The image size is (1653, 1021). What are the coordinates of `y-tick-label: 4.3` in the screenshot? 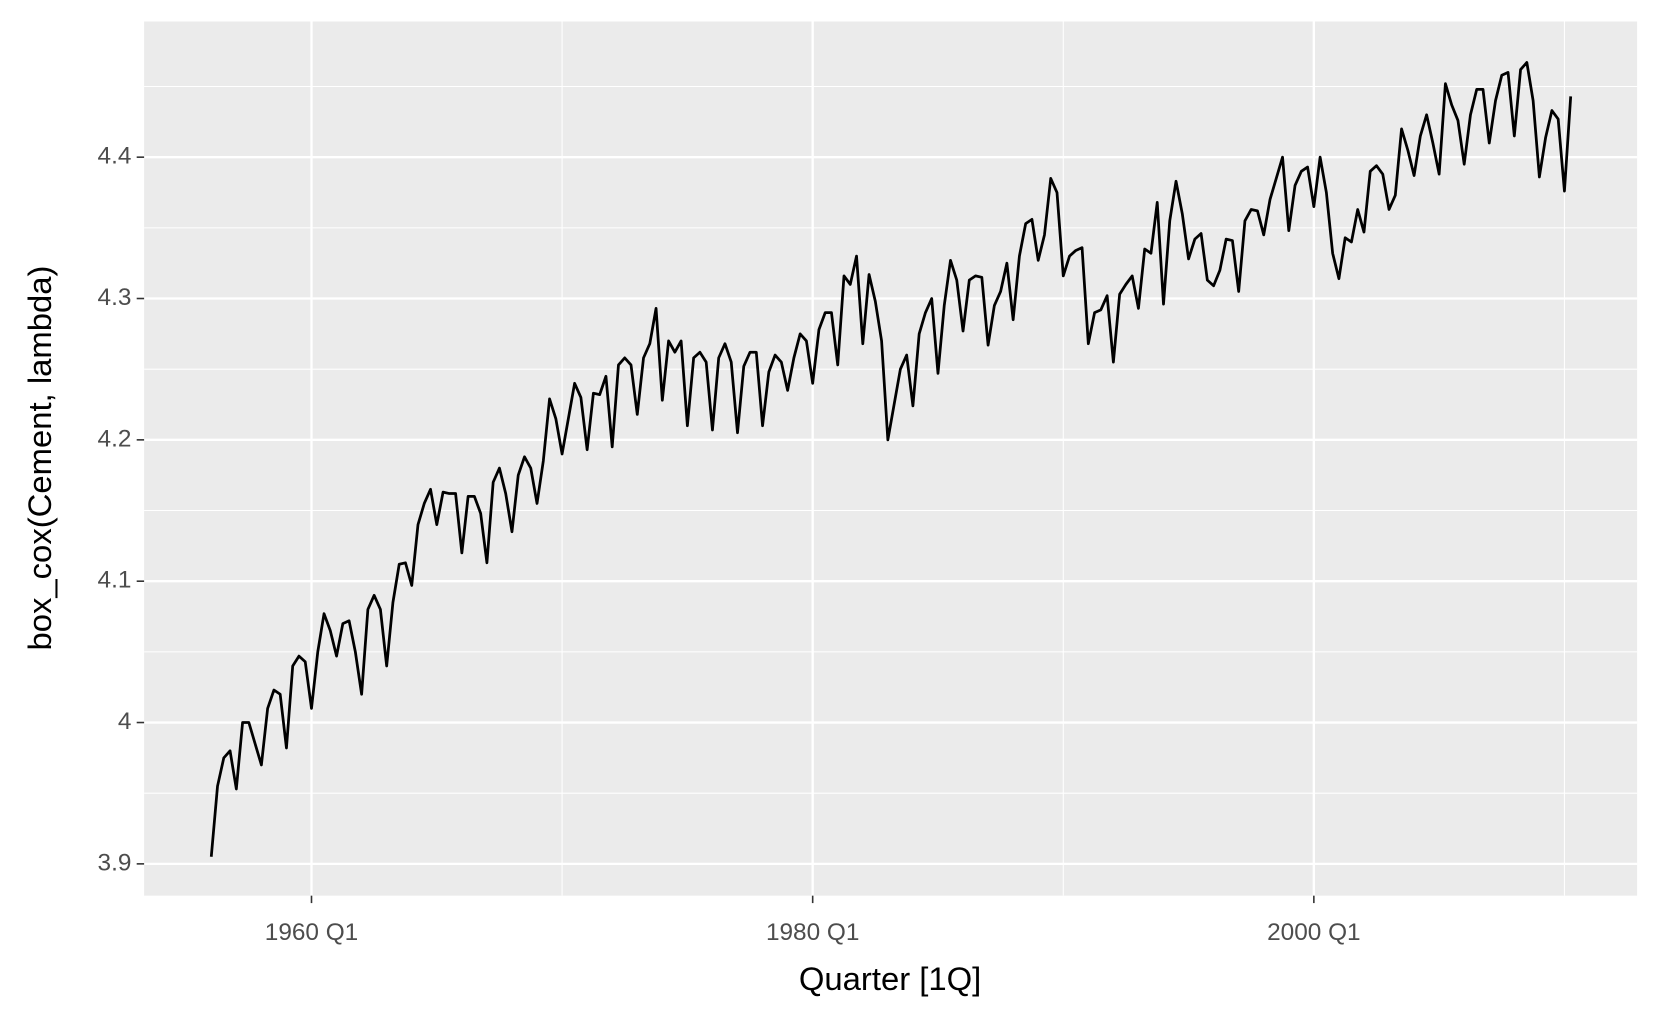 It's located at (115, 297).